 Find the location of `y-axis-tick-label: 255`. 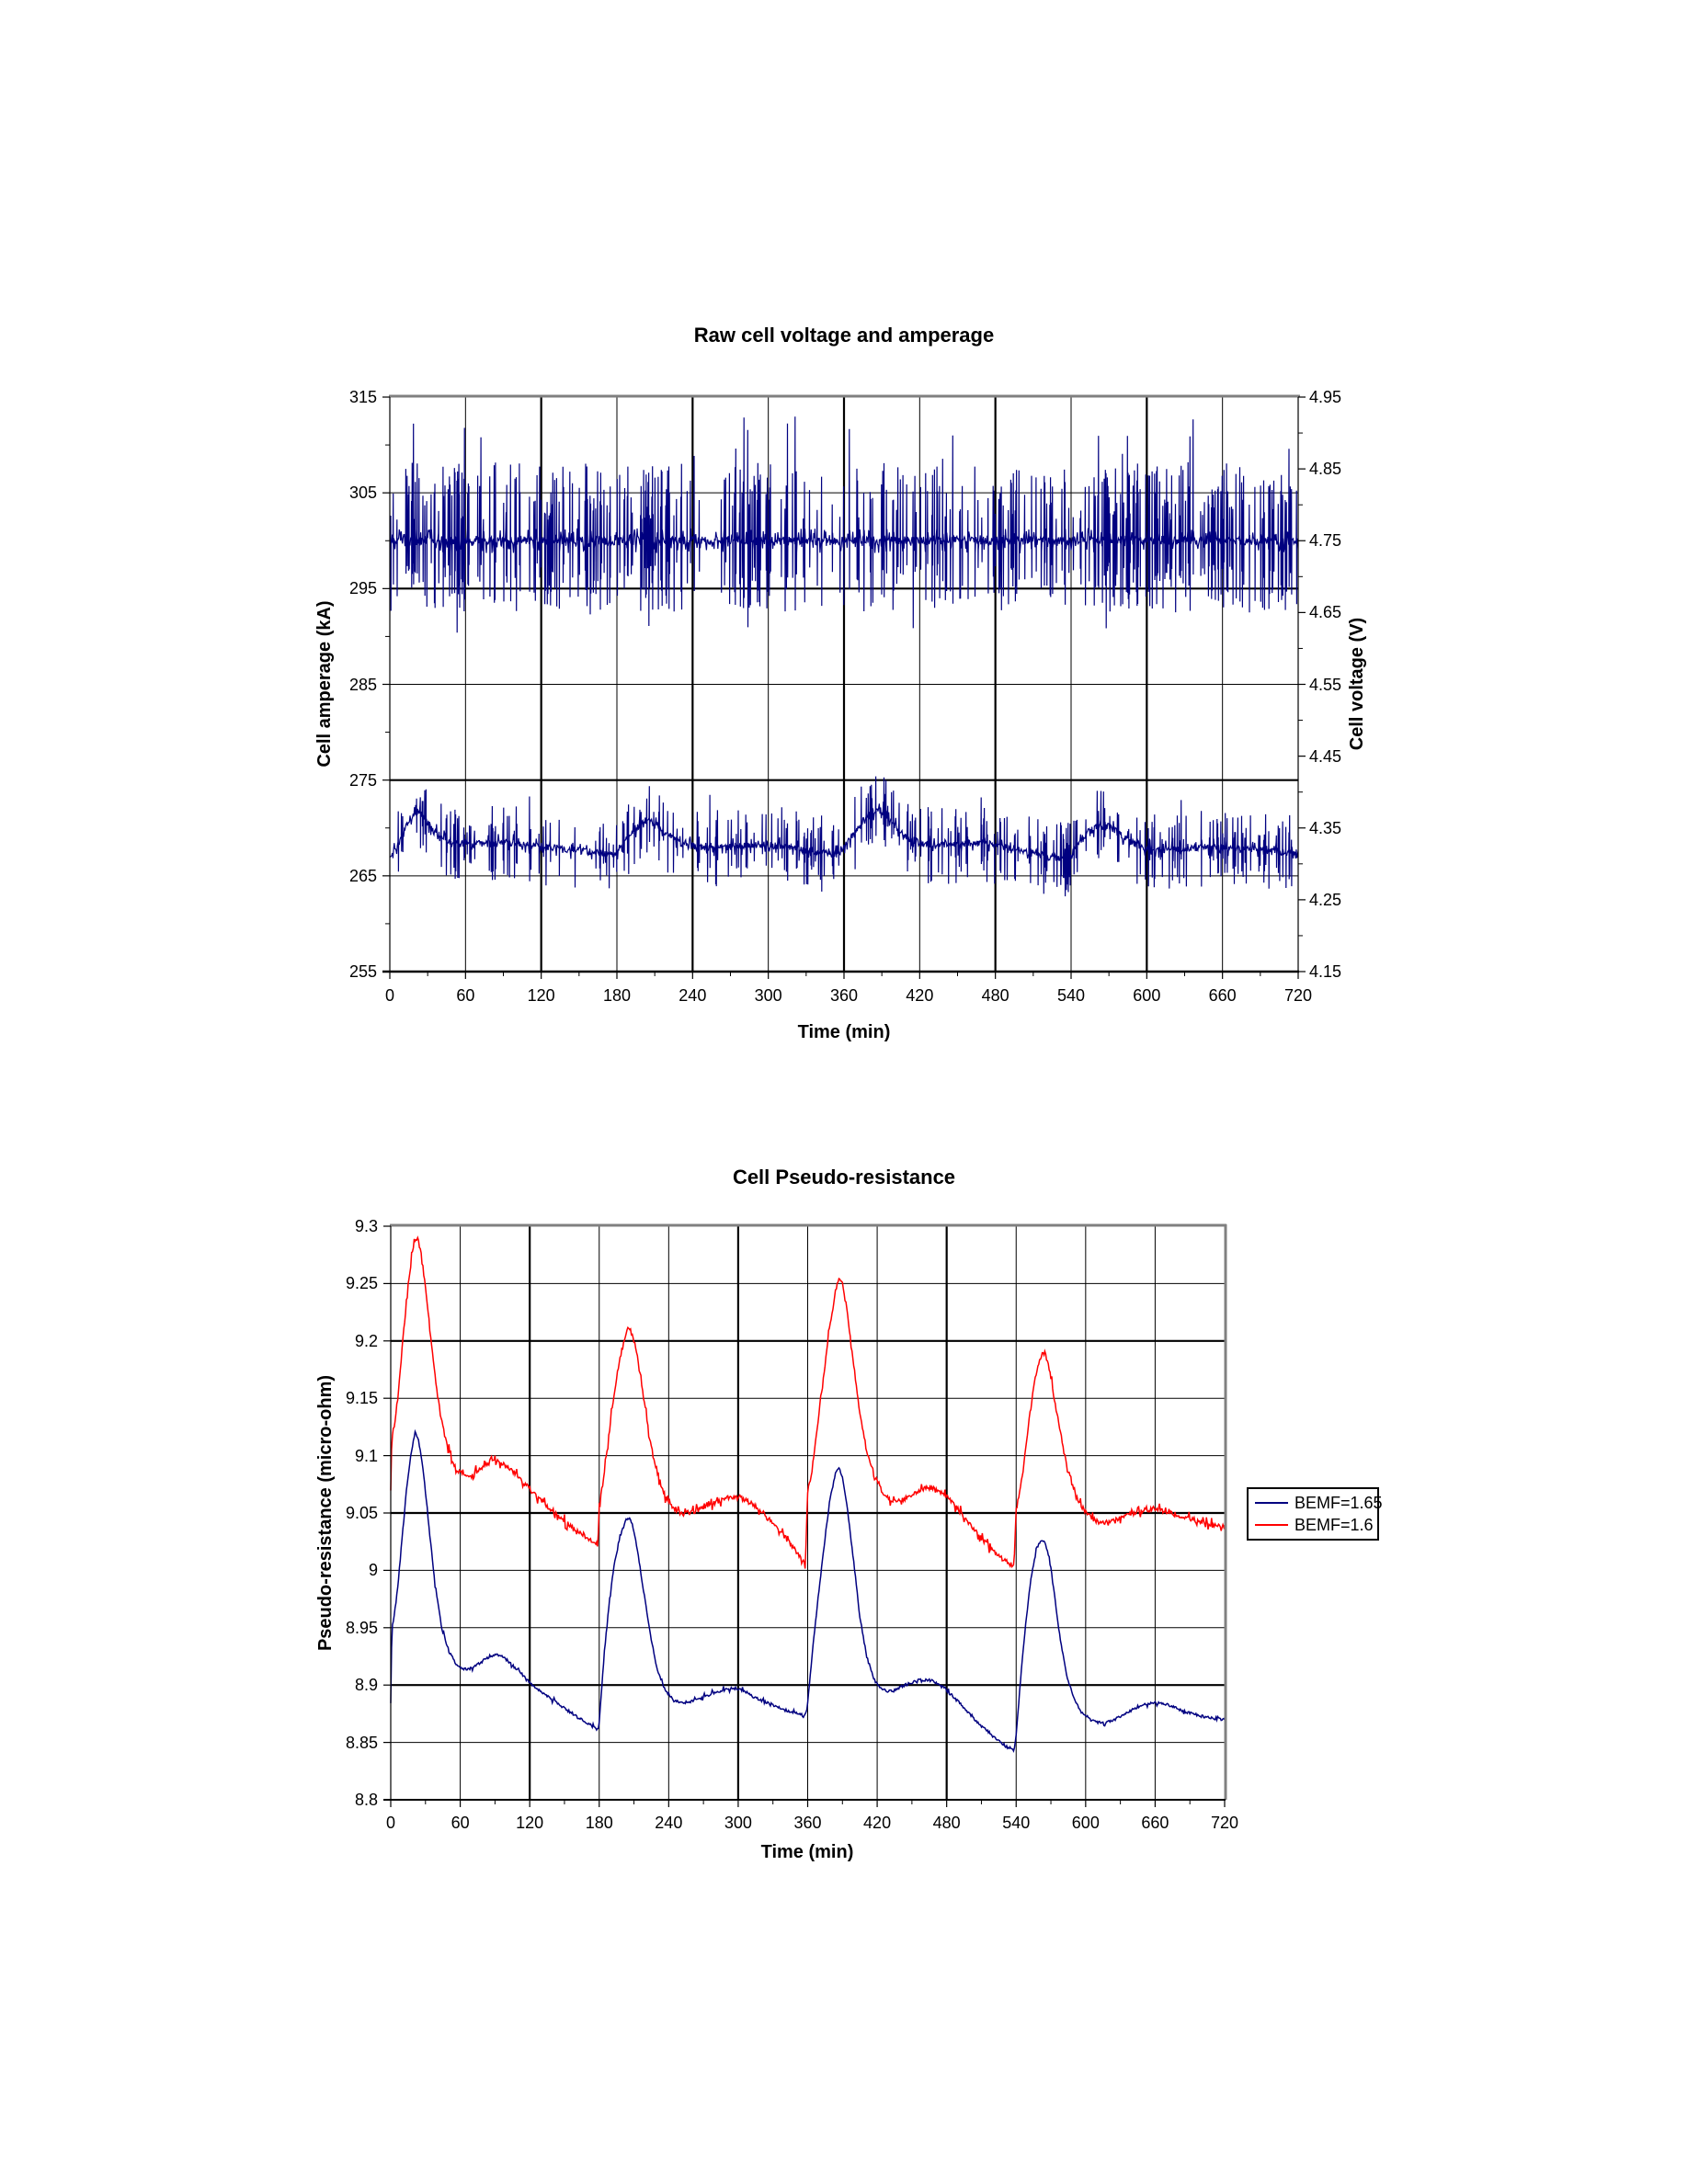

y-axis-tick-label: 255 is located at coordinates (363, 971).